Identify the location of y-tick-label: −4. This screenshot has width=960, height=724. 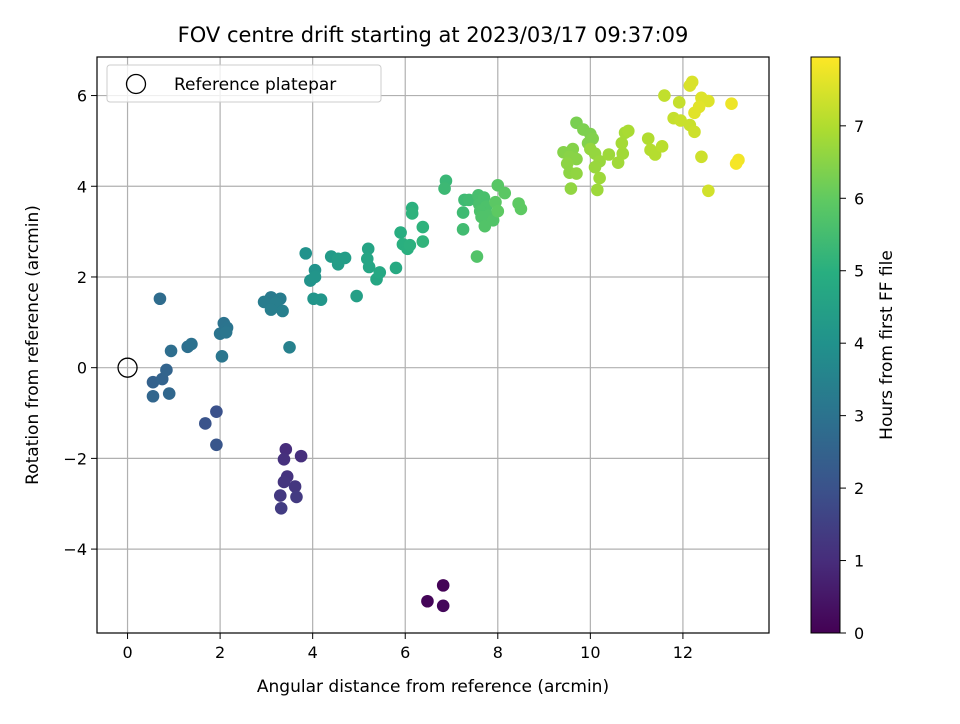
(75, 549).